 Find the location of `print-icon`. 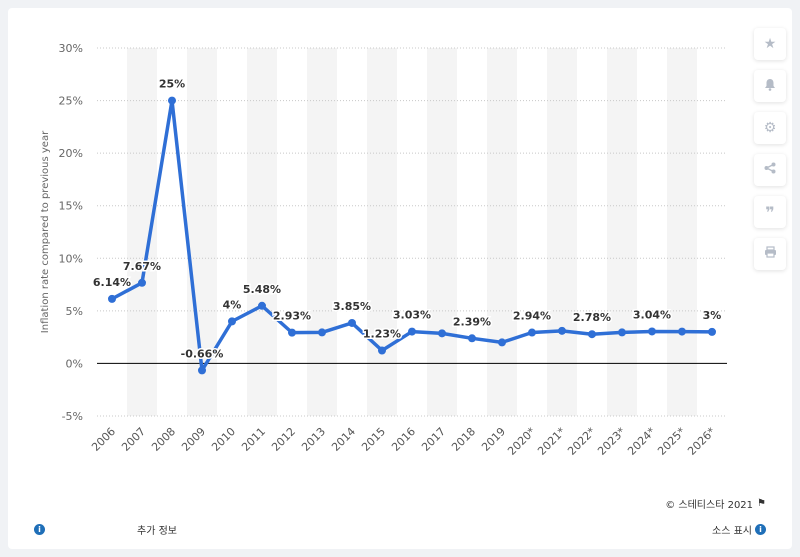

print-icon is located at coordinates (770, 254).